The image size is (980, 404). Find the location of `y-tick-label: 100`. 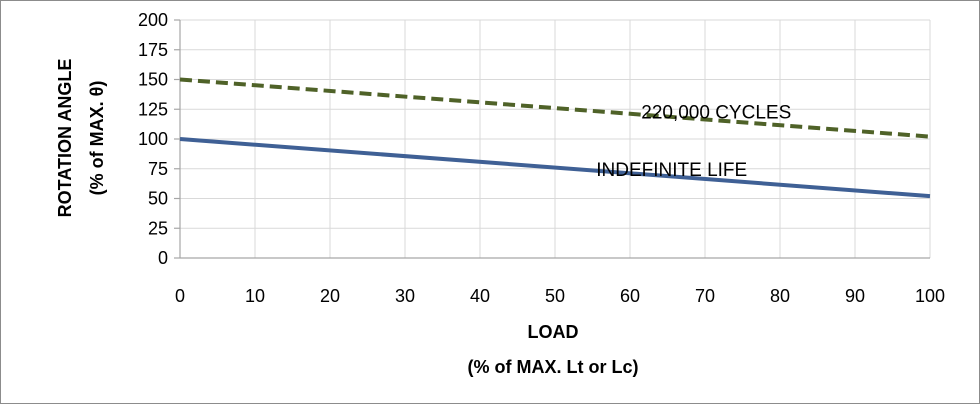

y-tick-label: 100 is located at coordinates (153, 139).